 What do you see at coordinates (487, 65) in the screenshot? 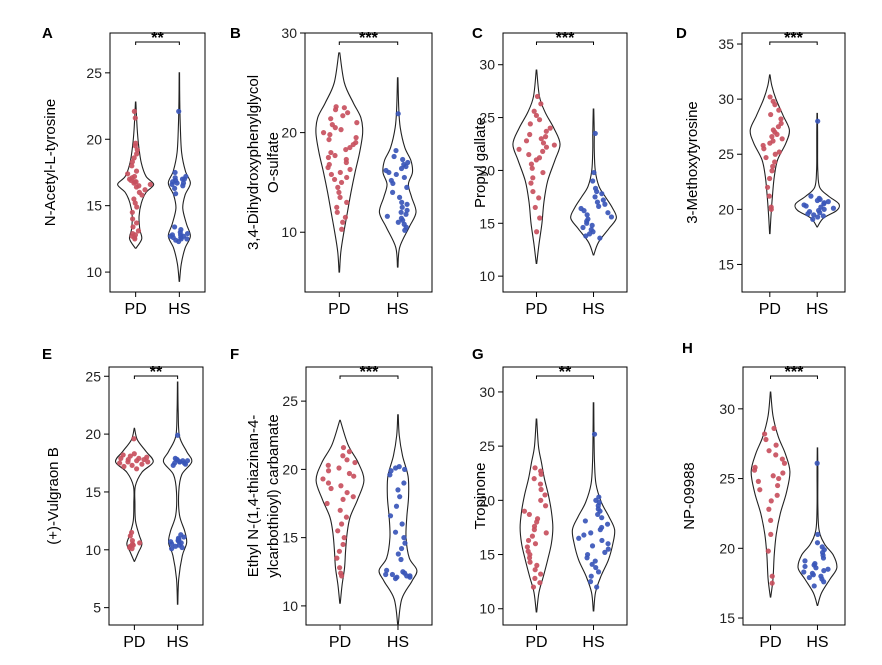
I see `y-tick-label: 30` at bounding box center [487, 65].